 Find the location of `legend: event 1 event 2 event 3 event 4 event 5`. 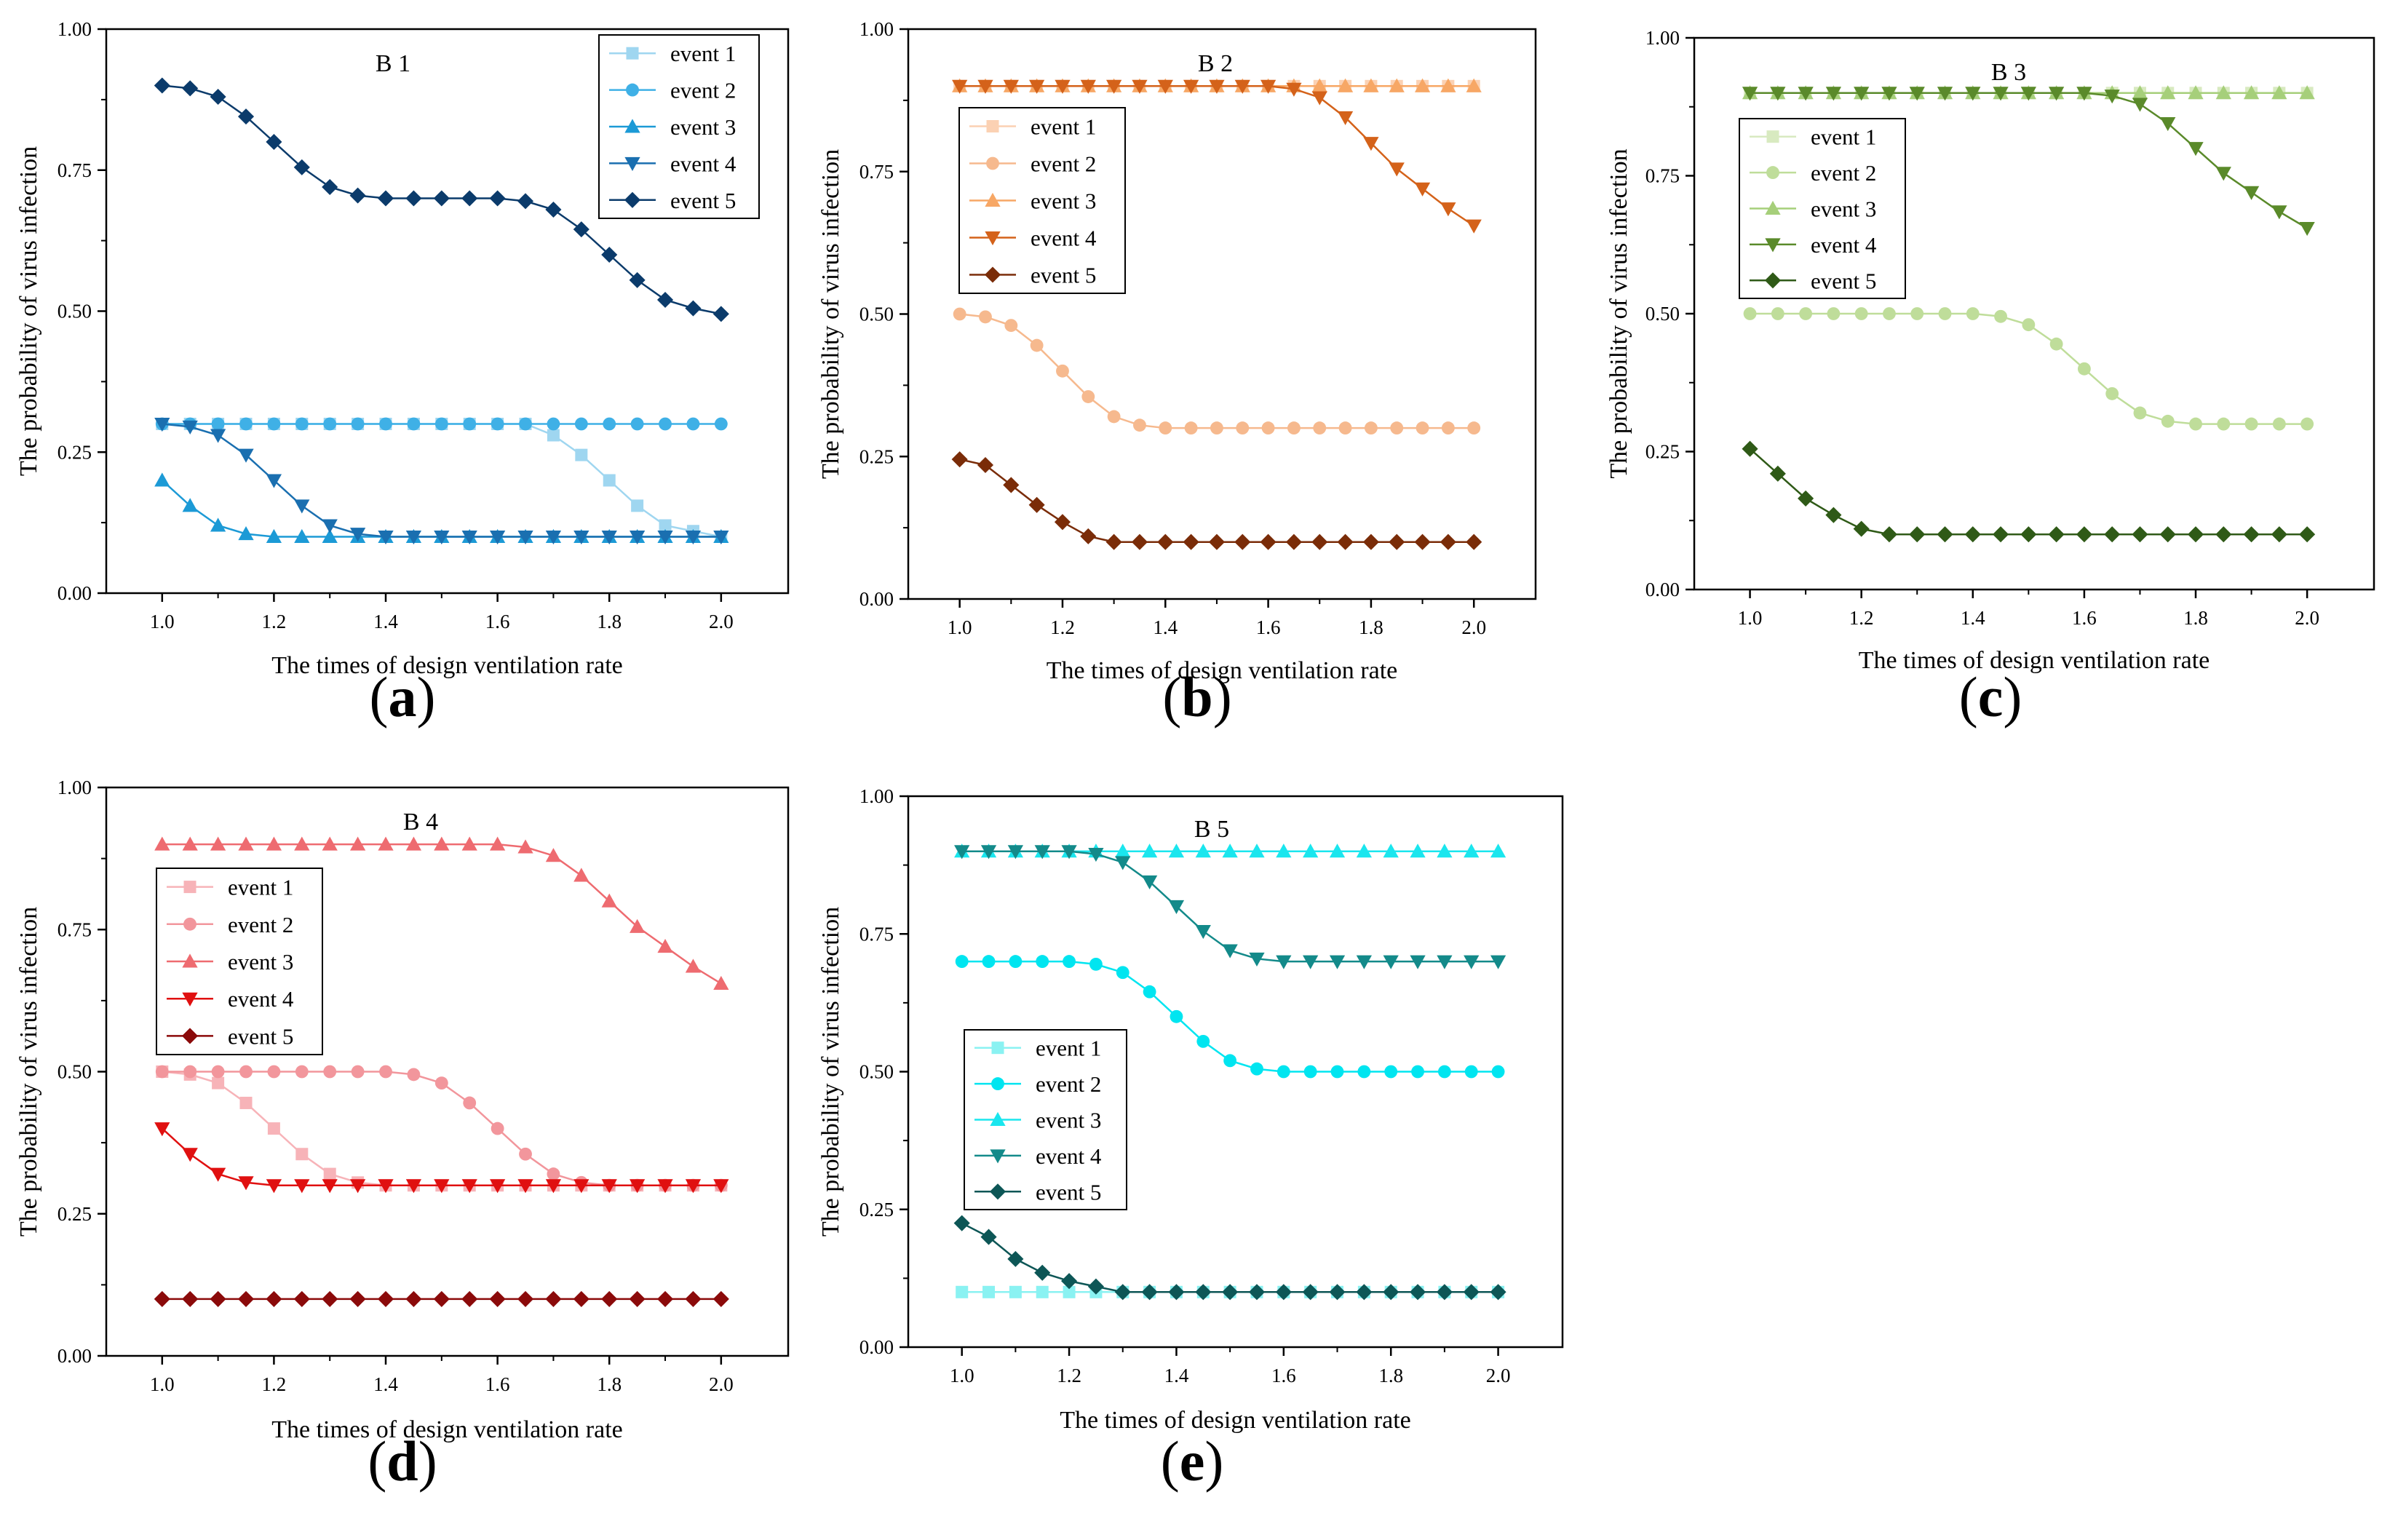

legend: event 1 event 2 event 3 event 4 event 5 is located at coordinates (1045, 1119).